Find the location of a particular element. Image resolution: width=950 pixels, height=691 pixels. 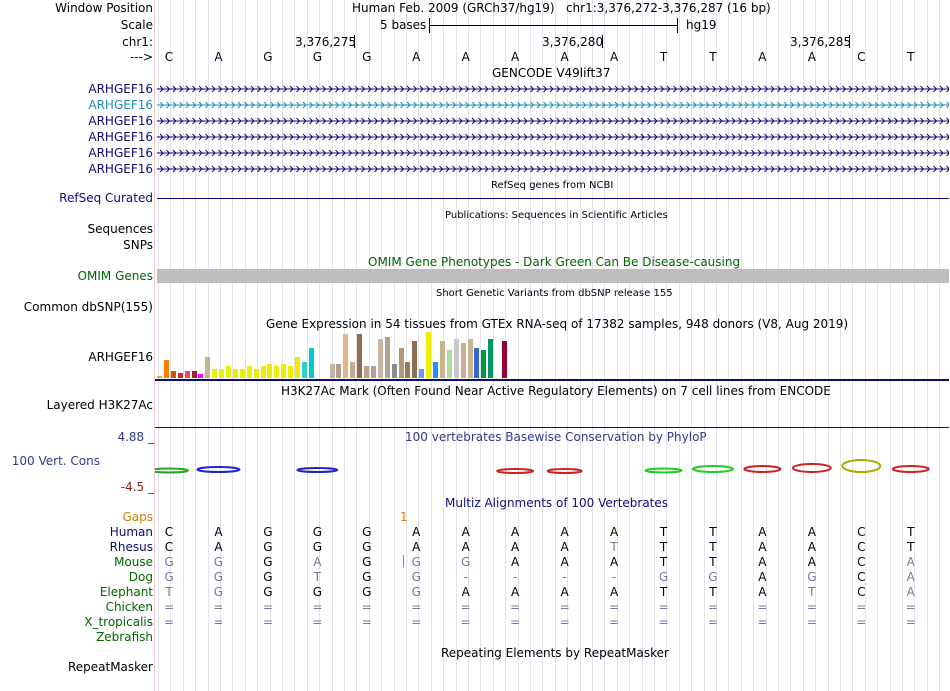

alignment-base: - is located at coordinates (465, 577).